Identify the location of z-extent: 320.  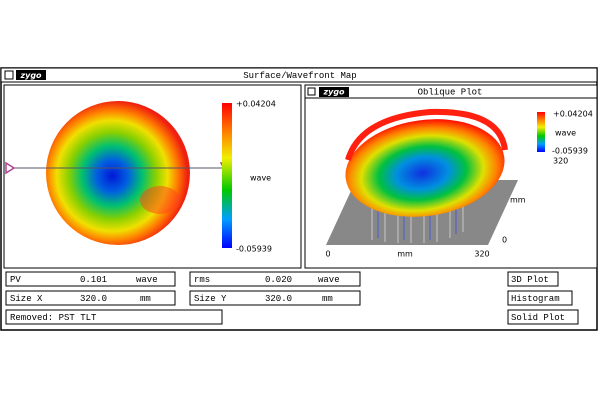
(560, 161).